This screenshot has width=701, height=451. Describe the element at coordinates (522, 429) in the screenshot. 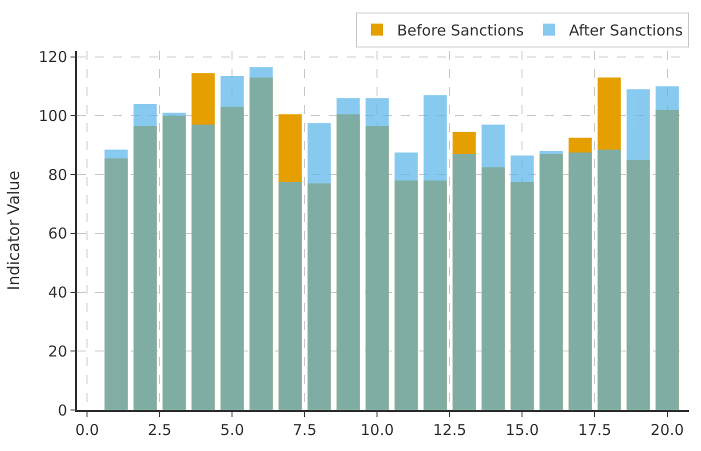

I see `x-tick-label: 15.0` at that location.